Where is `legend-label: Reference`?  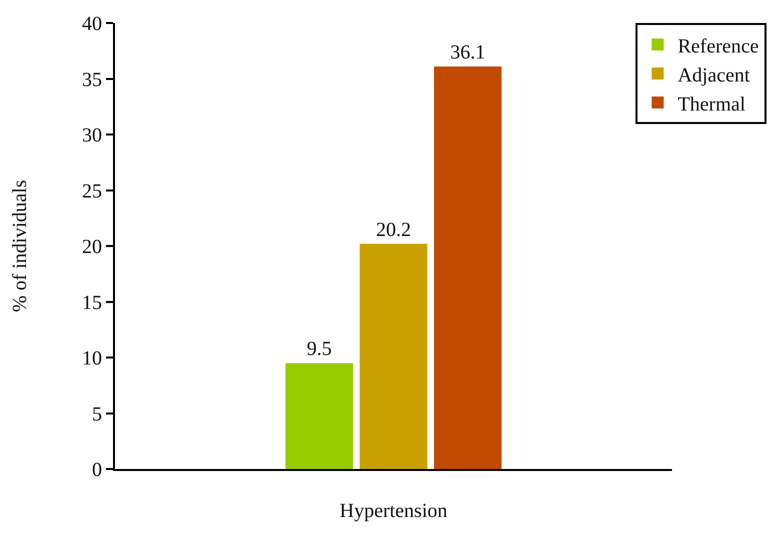 legend-label: Reference is located at coordinates (718, 46).